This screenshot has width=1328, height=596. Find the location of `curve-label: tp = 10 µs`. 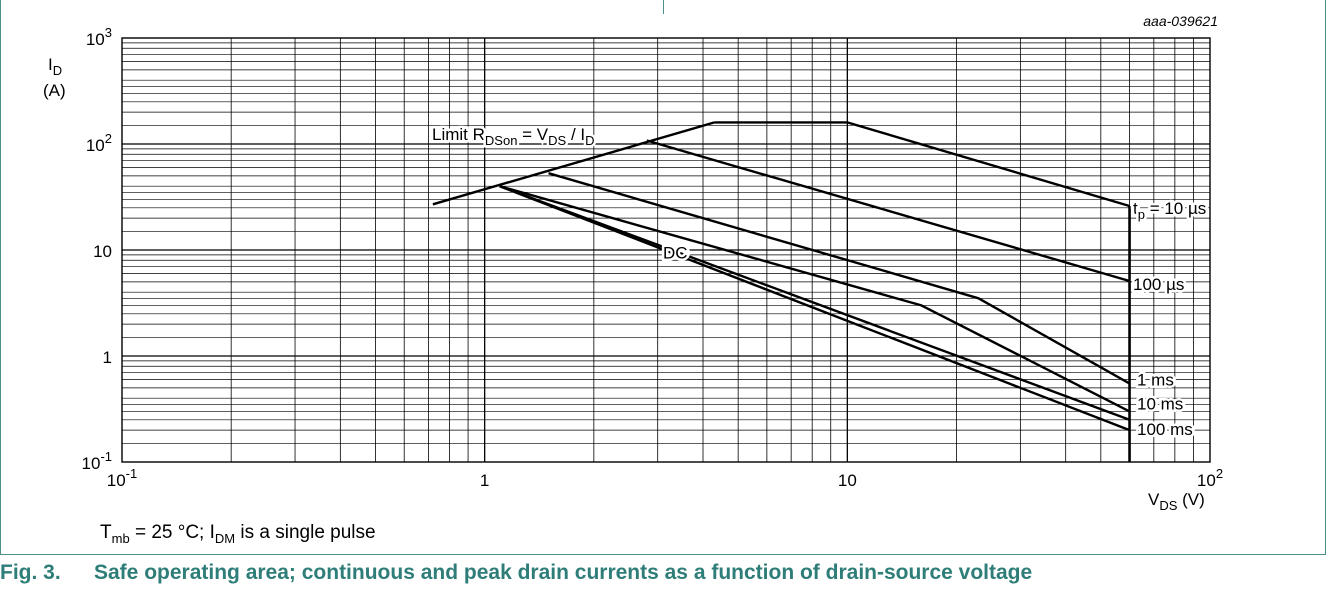

curve-label: tp = 10 µs is located at coordinates (1169, 210).